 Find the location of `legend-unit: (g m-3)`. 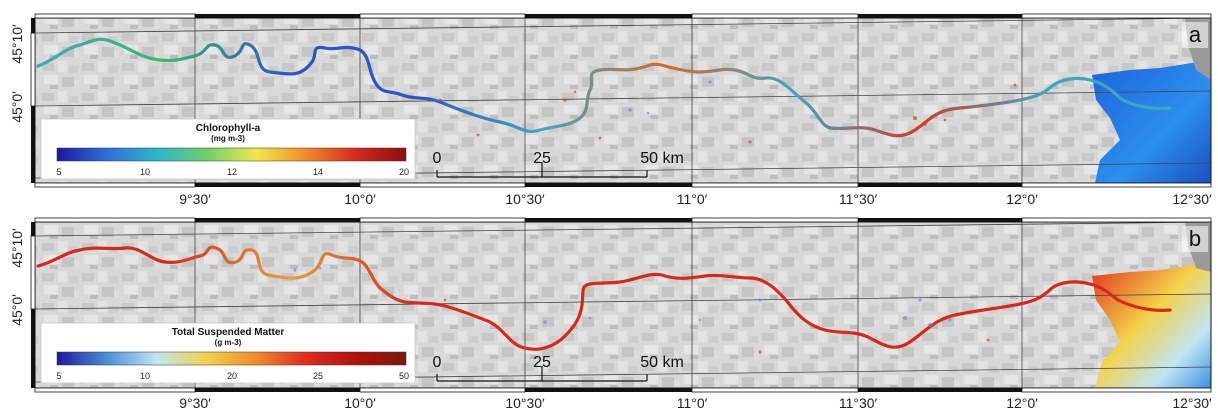

legend-unit: (g m-3) is located at coordinates (228, 342).